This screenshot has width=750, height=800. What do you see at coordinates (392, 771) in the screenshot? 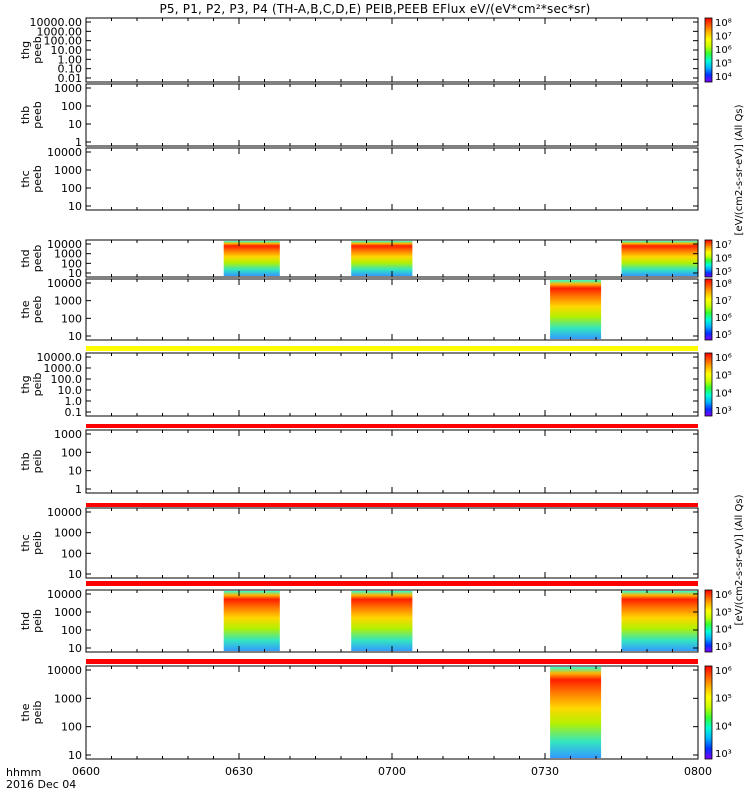
I see `x-tick-label: 0700` at bounding box center [392, 771].